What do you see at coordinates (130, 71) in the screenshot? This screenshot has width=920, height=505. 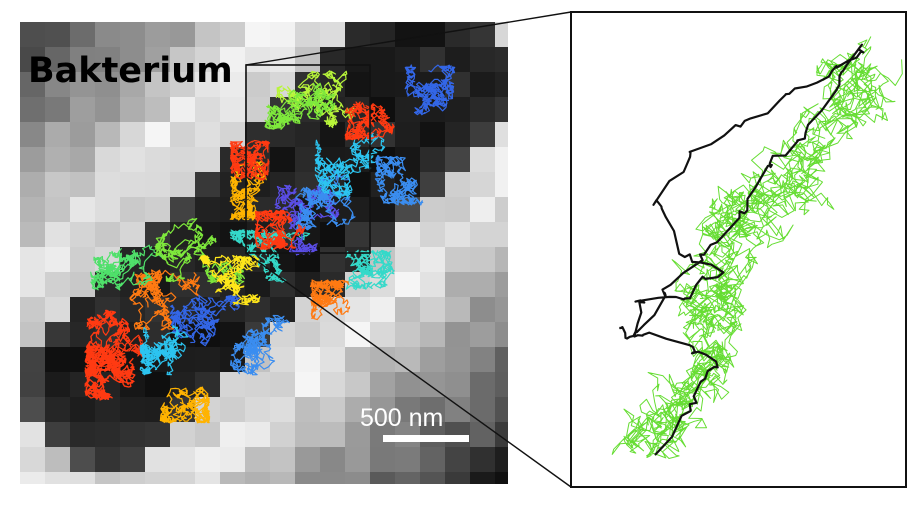 I see `panel-title: Bakterium` at bounding box center [130, 71].